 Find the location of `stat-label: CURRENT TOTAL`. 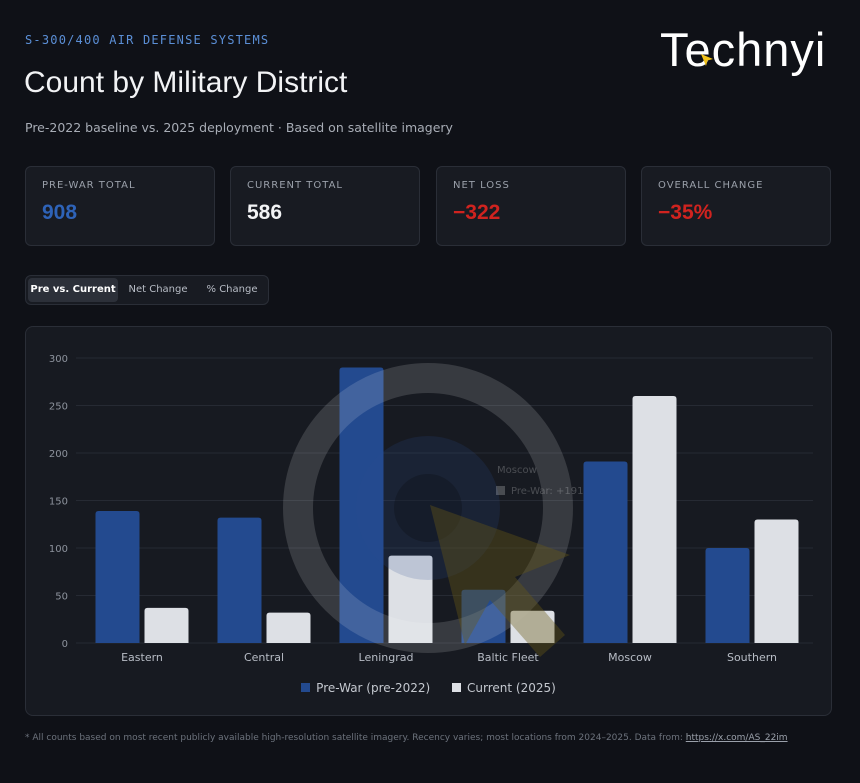

stat-label: CURRENT TOTAL is located at coordinates (295, 185).